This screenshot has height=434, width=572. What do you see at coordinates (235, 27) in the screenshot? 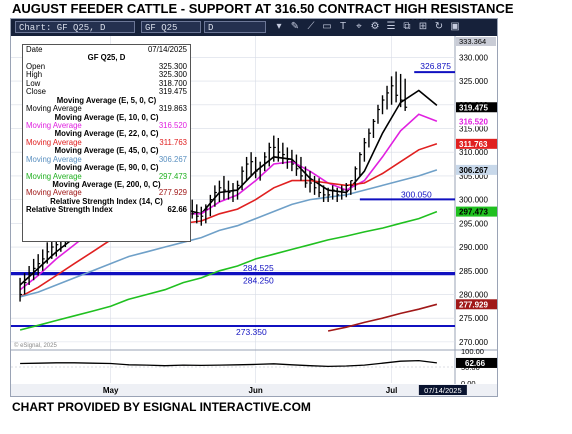
I see `interval-select: D` at bounding box center [235, 27].